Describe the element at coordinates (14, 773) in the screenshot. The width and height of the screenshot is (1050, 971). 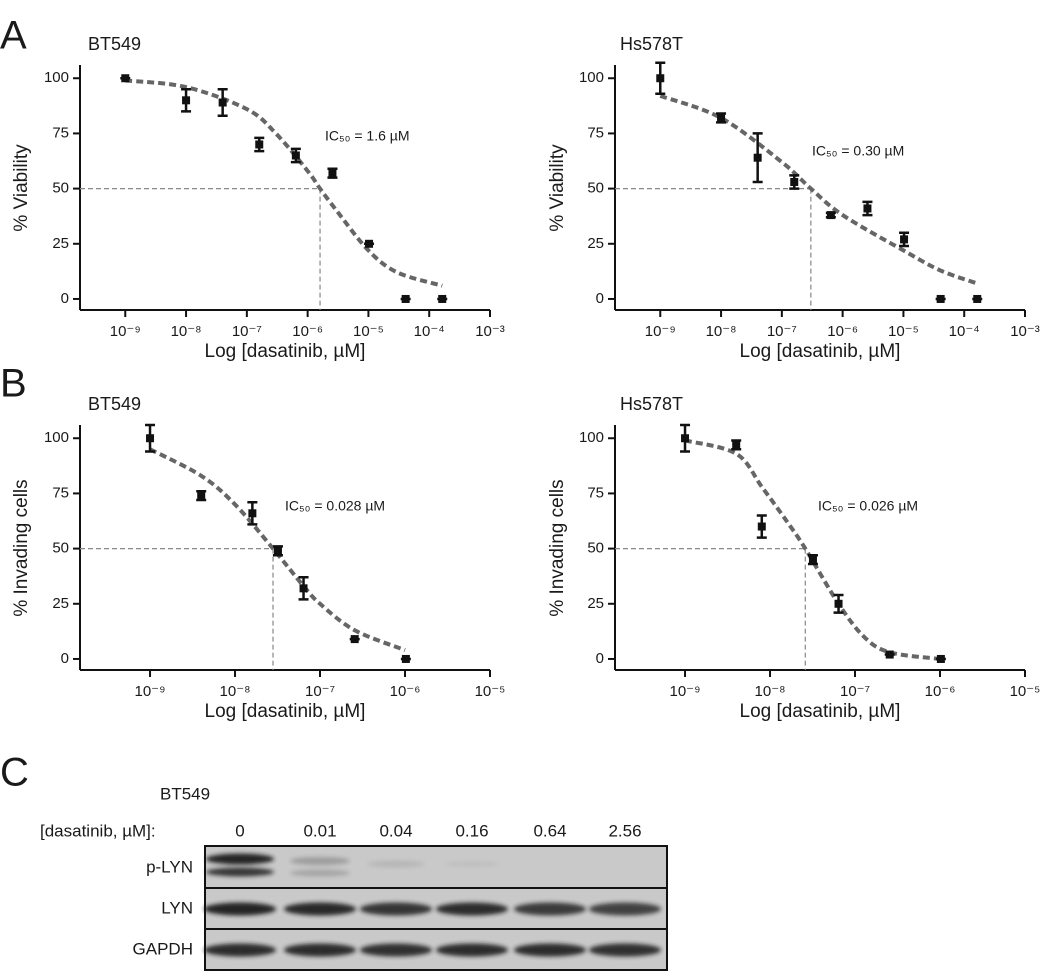
I see `panel-label: C` at that location.